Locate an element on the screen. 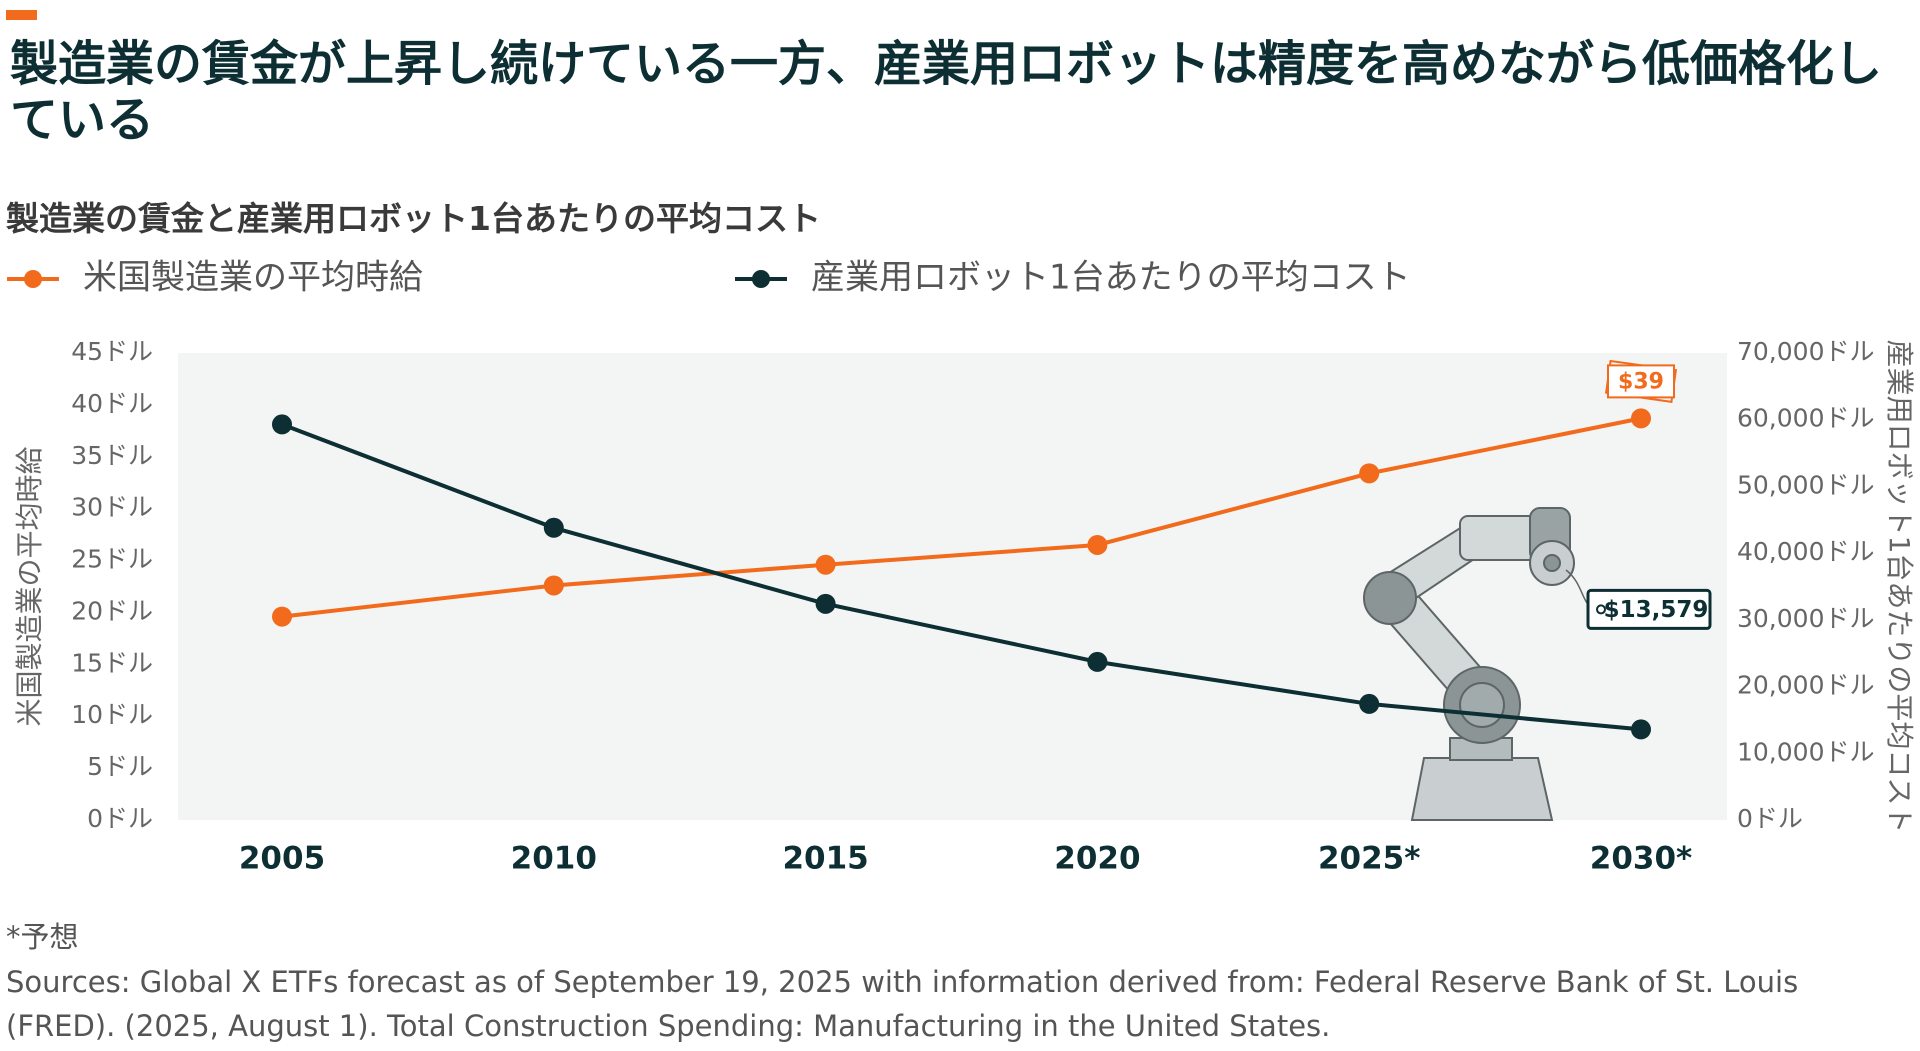 The width and height of the screenshot is (1920, 1051). y2-tick-label: 40,000ドル is located at coordinates (1805, 551).